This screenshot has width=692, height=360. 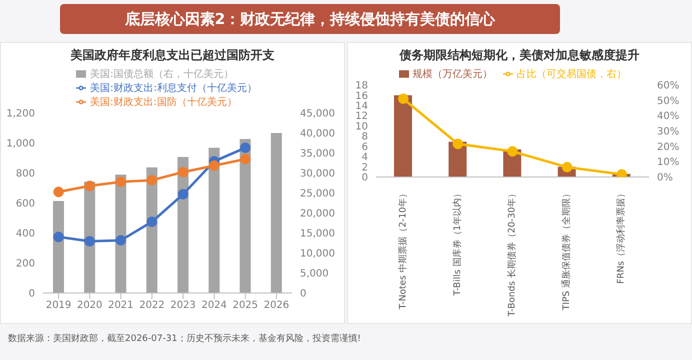 What do you see at coordinates (665, 178) in the screenshot?
I see `y2-tick-label: 0%` at bounding box center [665, 178].